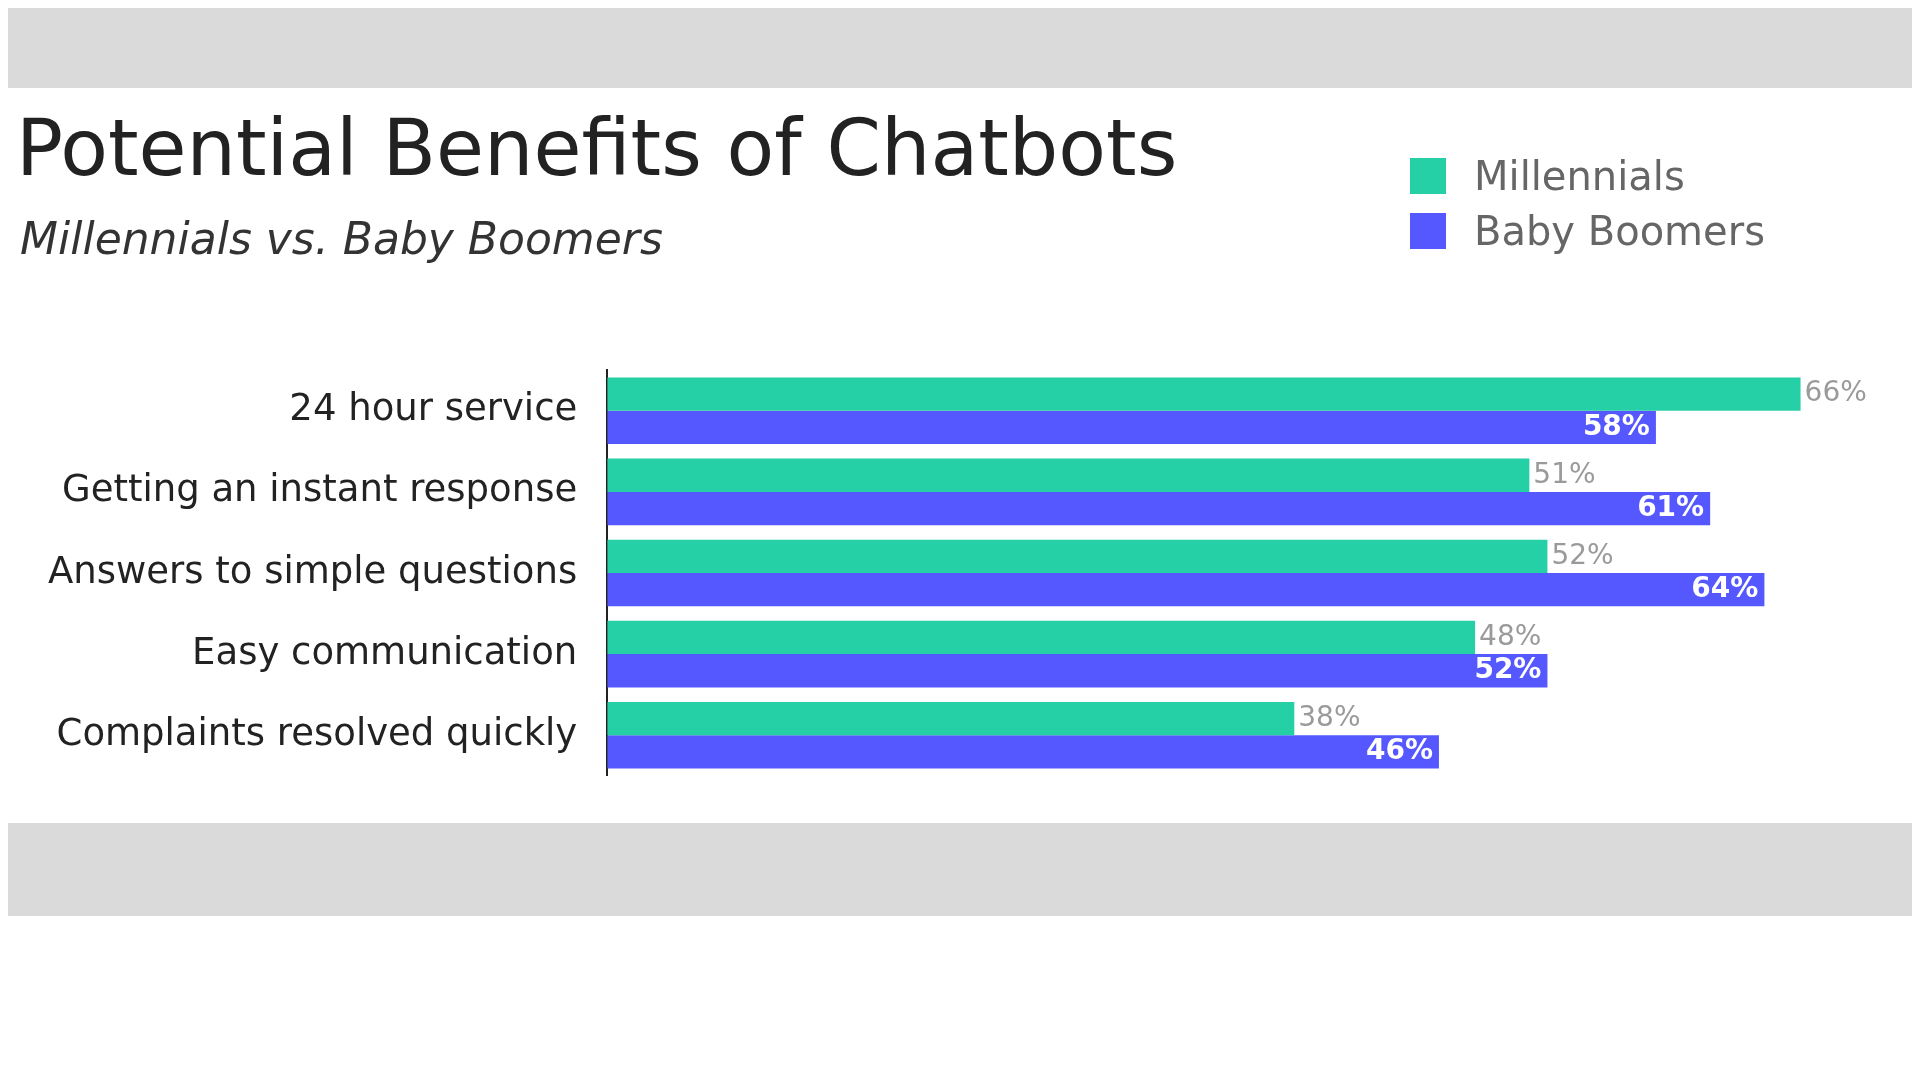 This screenshot has width=1920, height=1080. I want to click on data-label: 51%, so click(1564, 473).